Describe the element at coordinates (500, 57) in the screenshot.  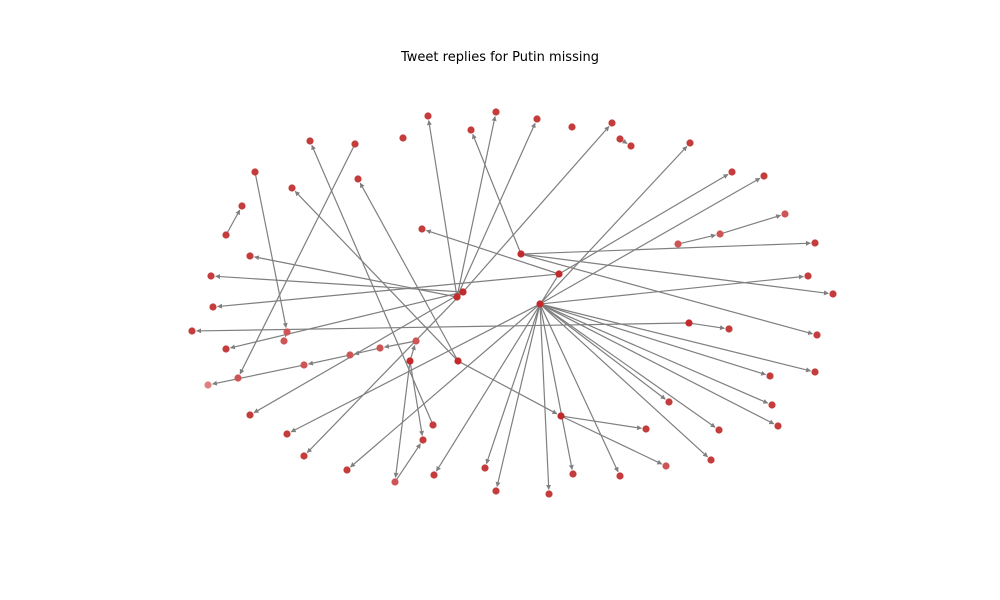
I see `chart-title: Tweet replies for Putin missing` at that location.